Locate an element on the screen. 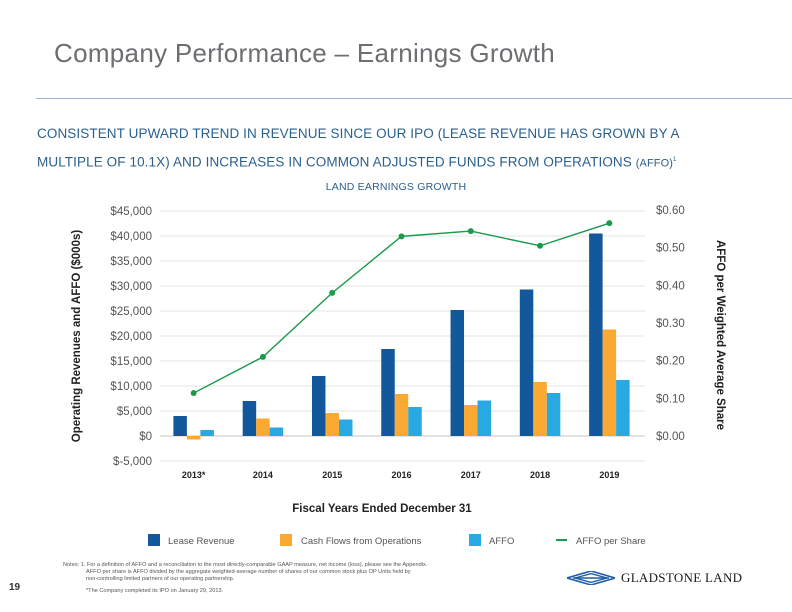 Image resolution: width=792 pixels, height=612 pixels. x-tick-label: 2013* is located at coordinates (194, 475).